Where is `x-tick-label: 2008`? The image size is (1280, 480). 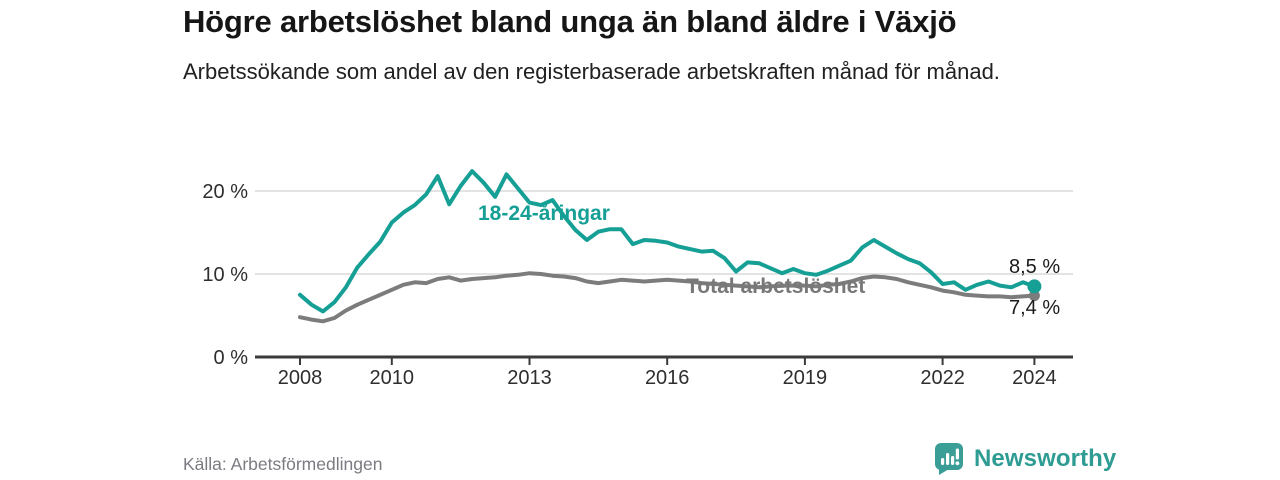
x-tick-label: 2008 is located at coordinates (300, 378).